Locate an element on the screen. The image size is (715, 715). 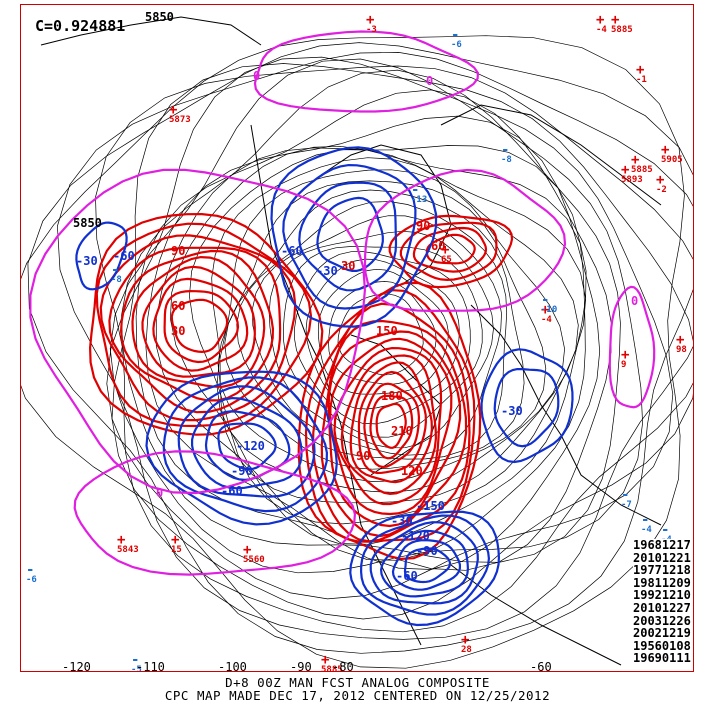
low-marker: - -8 is located at coordinates (116, 273).